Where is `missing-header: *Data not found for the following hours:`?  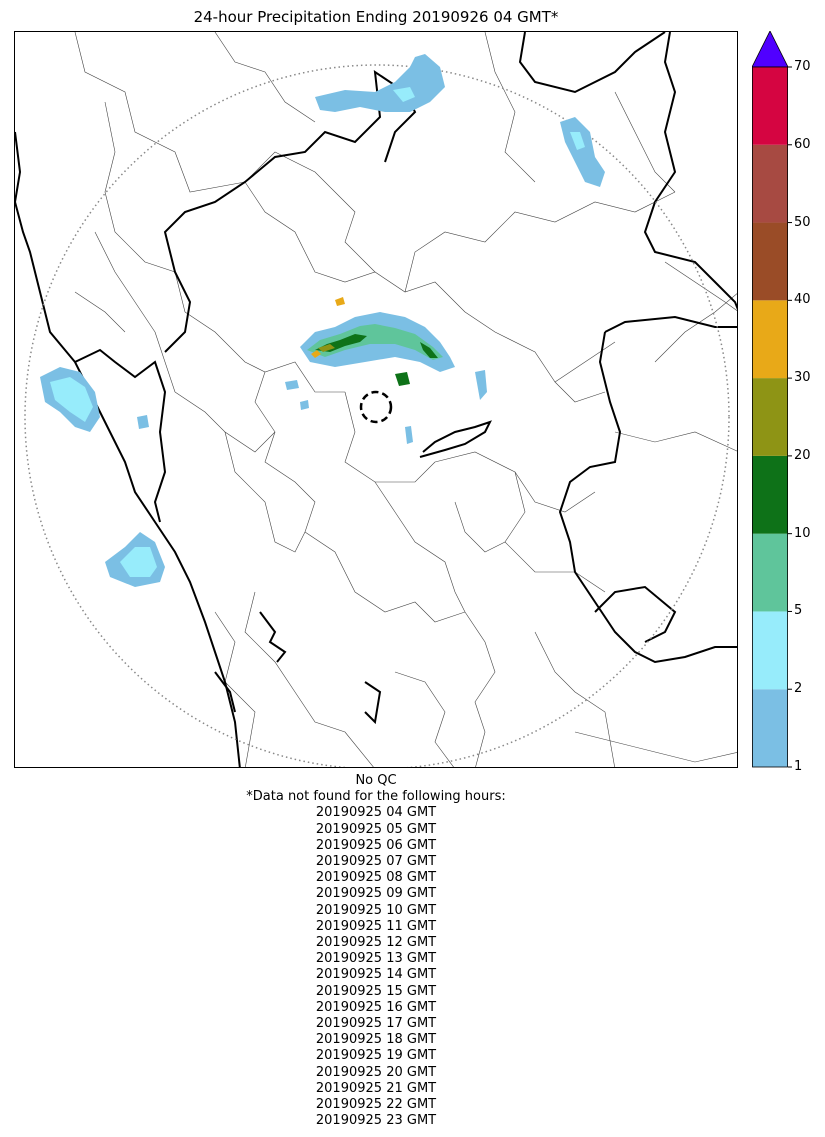
missing-header: *Data not found for the following hours: is located at coordinates (376, 797).